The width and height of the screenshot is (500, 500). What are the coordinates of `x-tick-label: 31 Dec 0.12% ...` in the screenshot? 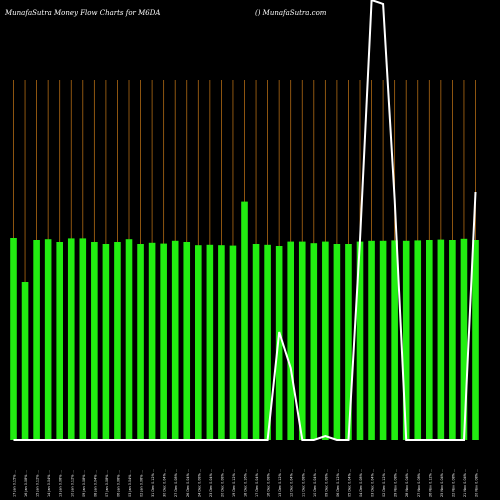 It's located at (153, 483).